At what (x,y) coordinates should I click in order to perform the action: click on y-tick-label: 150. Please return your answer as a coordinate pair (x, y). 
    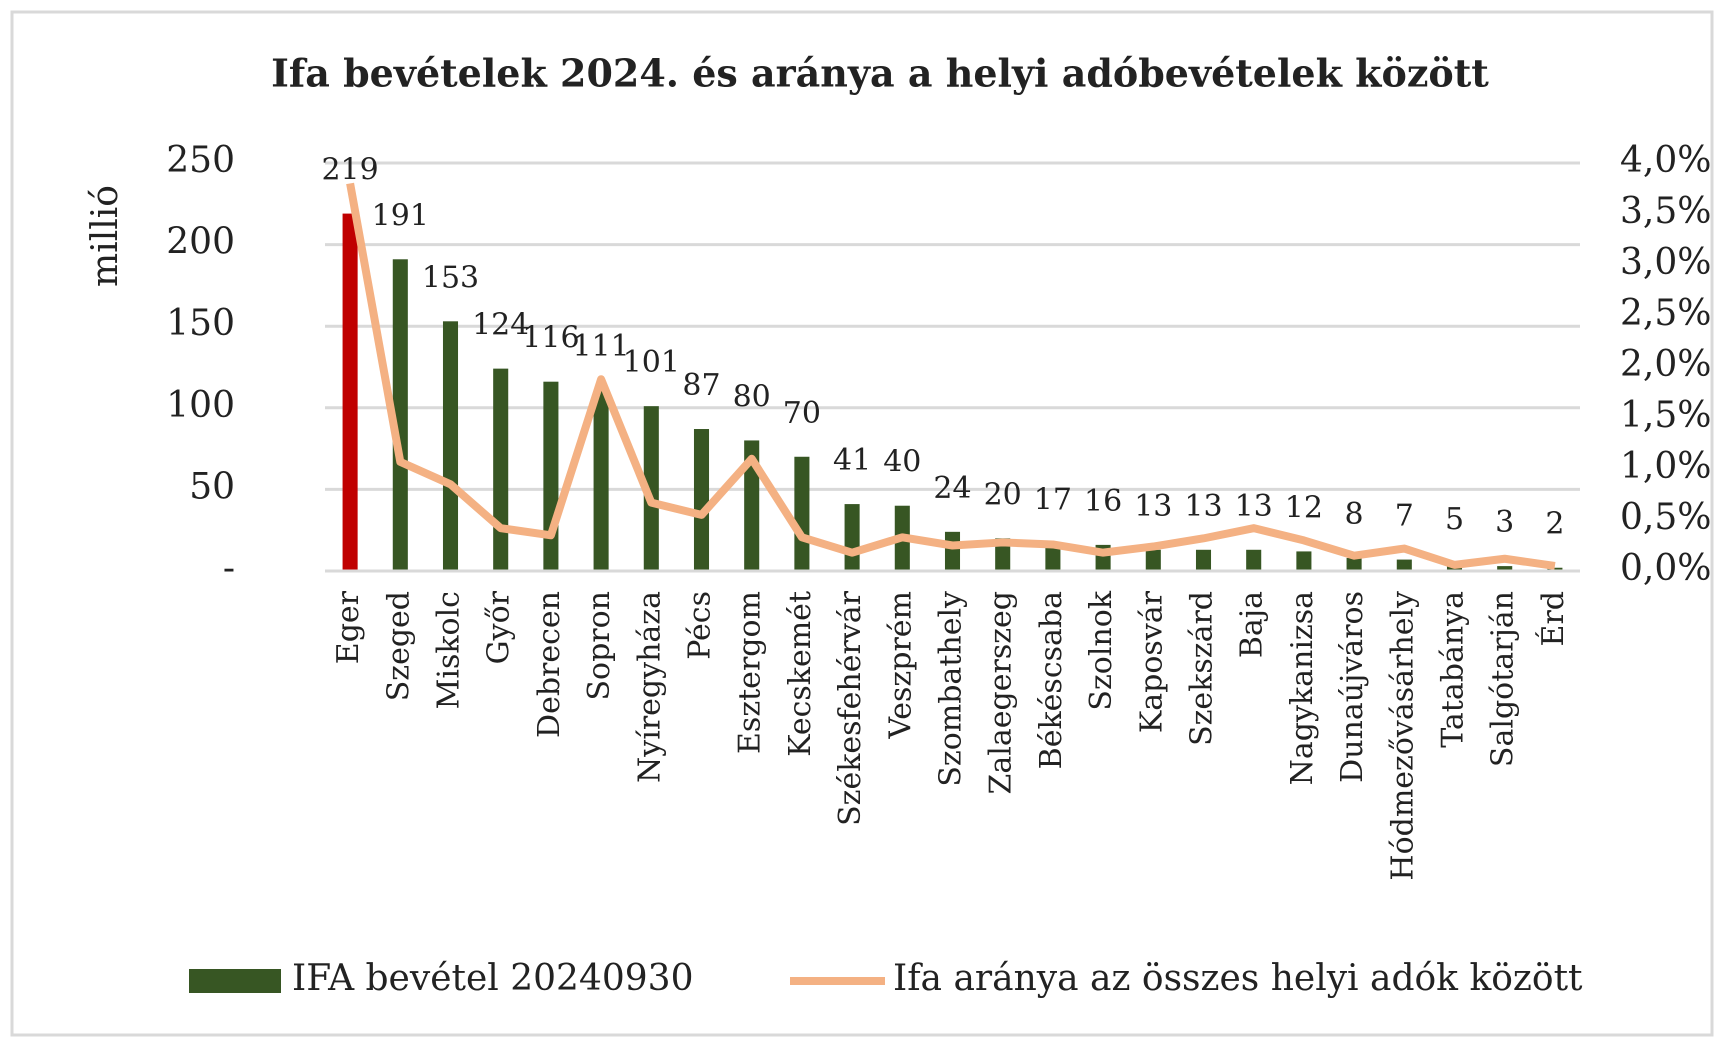
    Looking at the image, I should click on (200, 323).